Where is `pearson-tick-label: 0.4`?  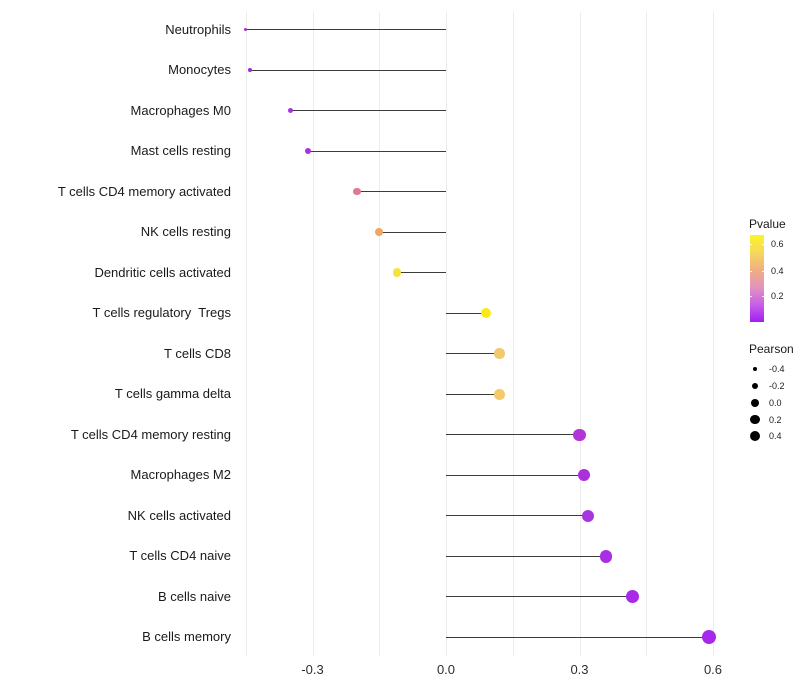
pearson-tick-label: 0.4 is located at coordinates (775, 436).